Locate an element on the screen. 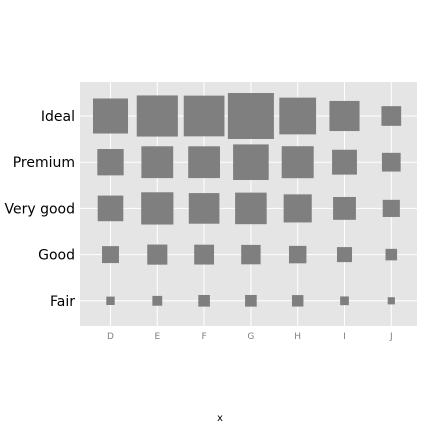 The image size is (432, 432). square-f-fair is located at coordinates (204, 300).